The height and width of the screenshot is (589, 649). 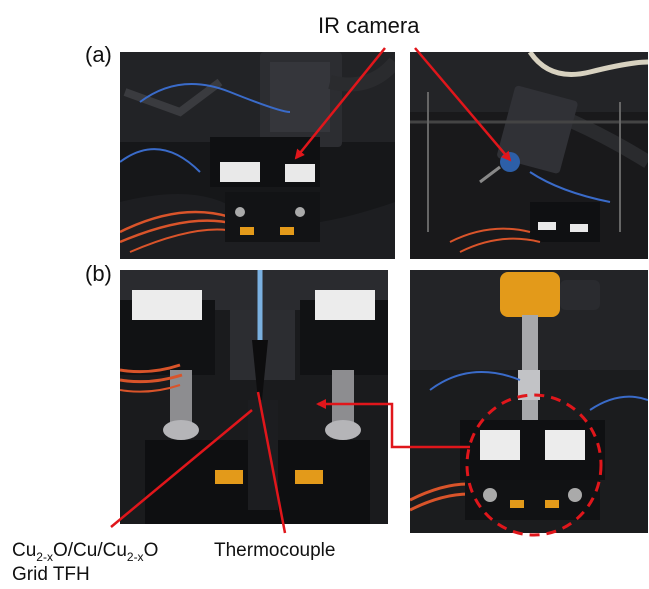 I want to click on panel-b-label: (b), so click(x=98, y=273).